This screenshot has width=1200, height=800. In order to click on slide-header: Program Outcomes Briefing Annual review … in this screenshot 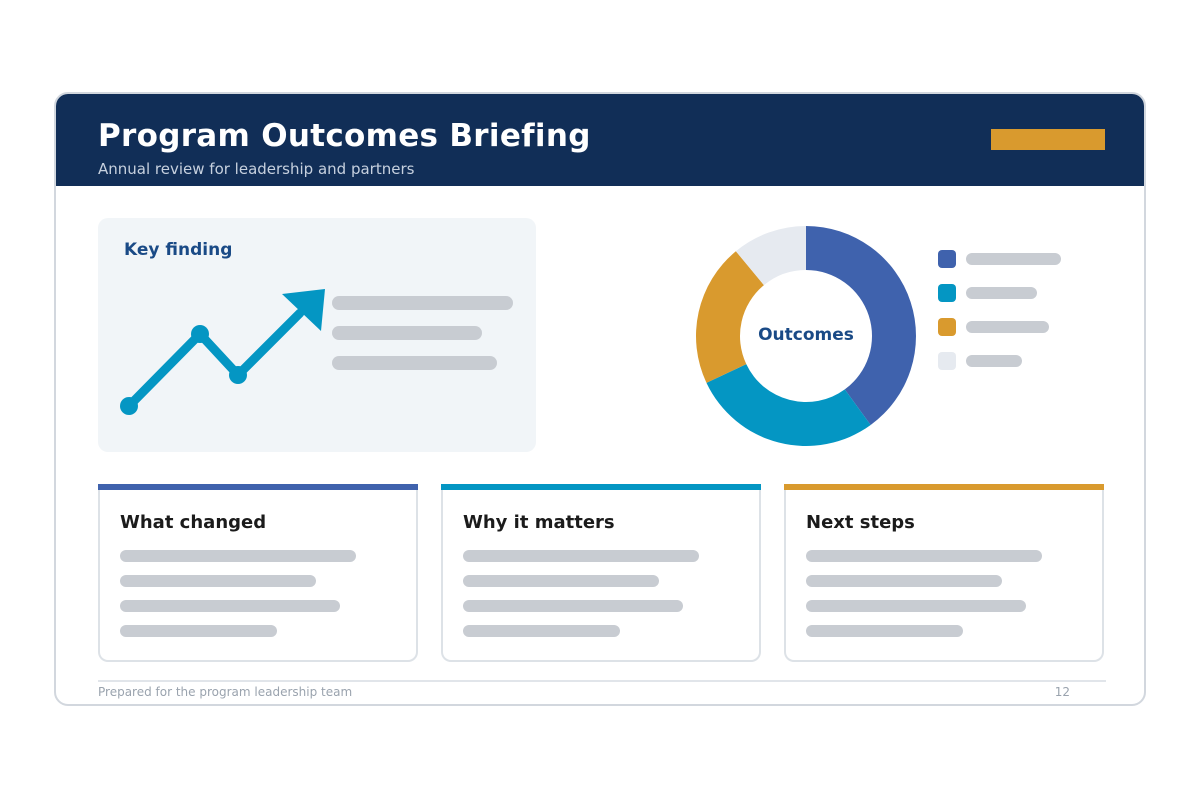, I will do `click(600, 140)`.